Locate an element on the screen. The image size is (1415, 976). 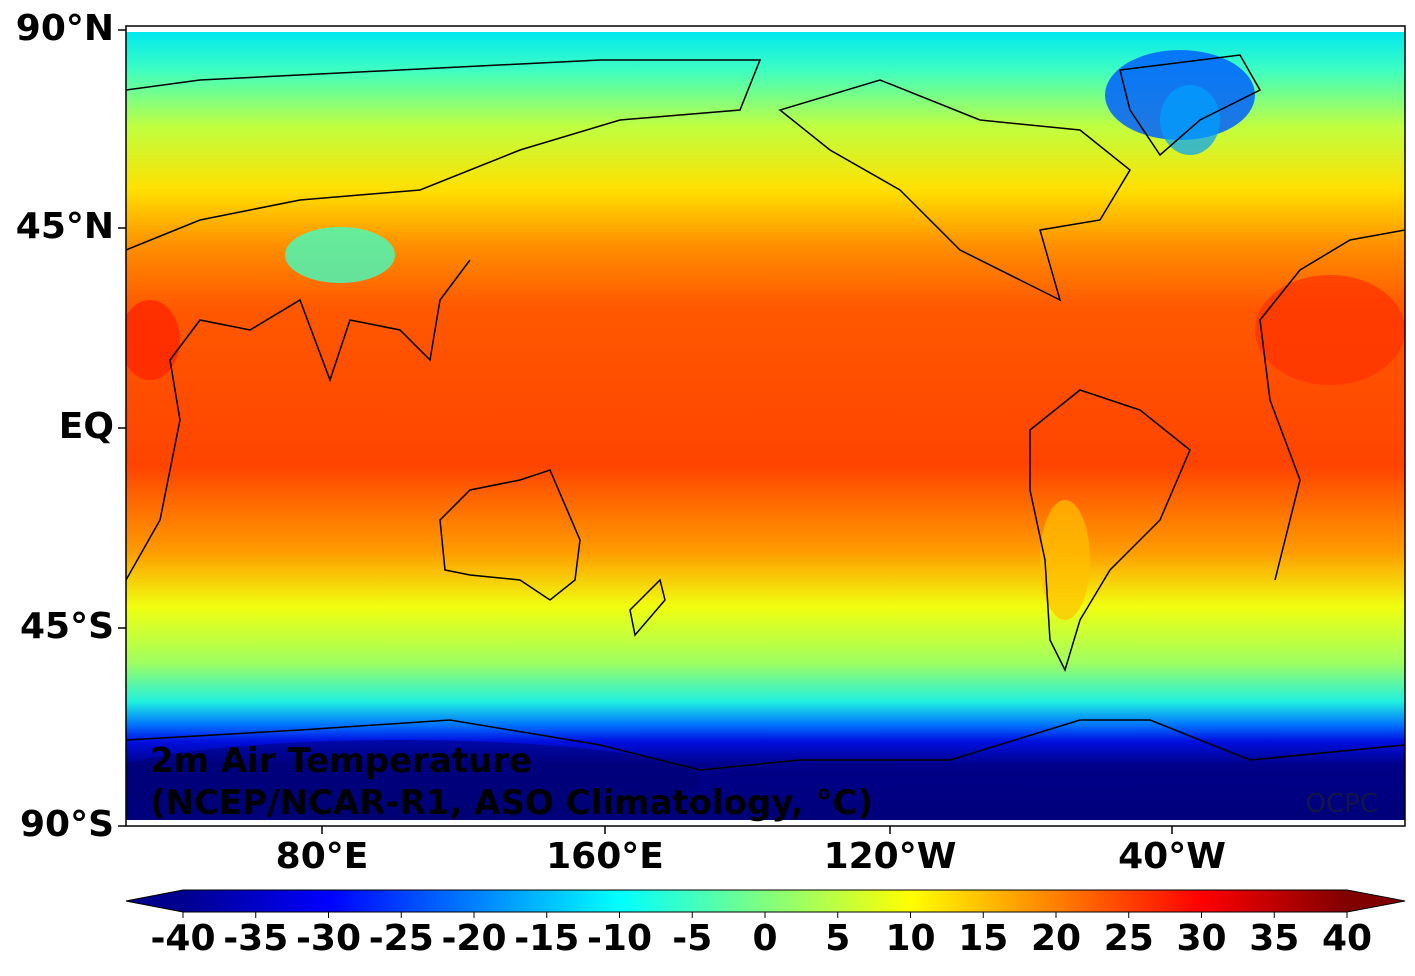
colorbar-tick-label: 20 is located at coordinates (1056, 938).